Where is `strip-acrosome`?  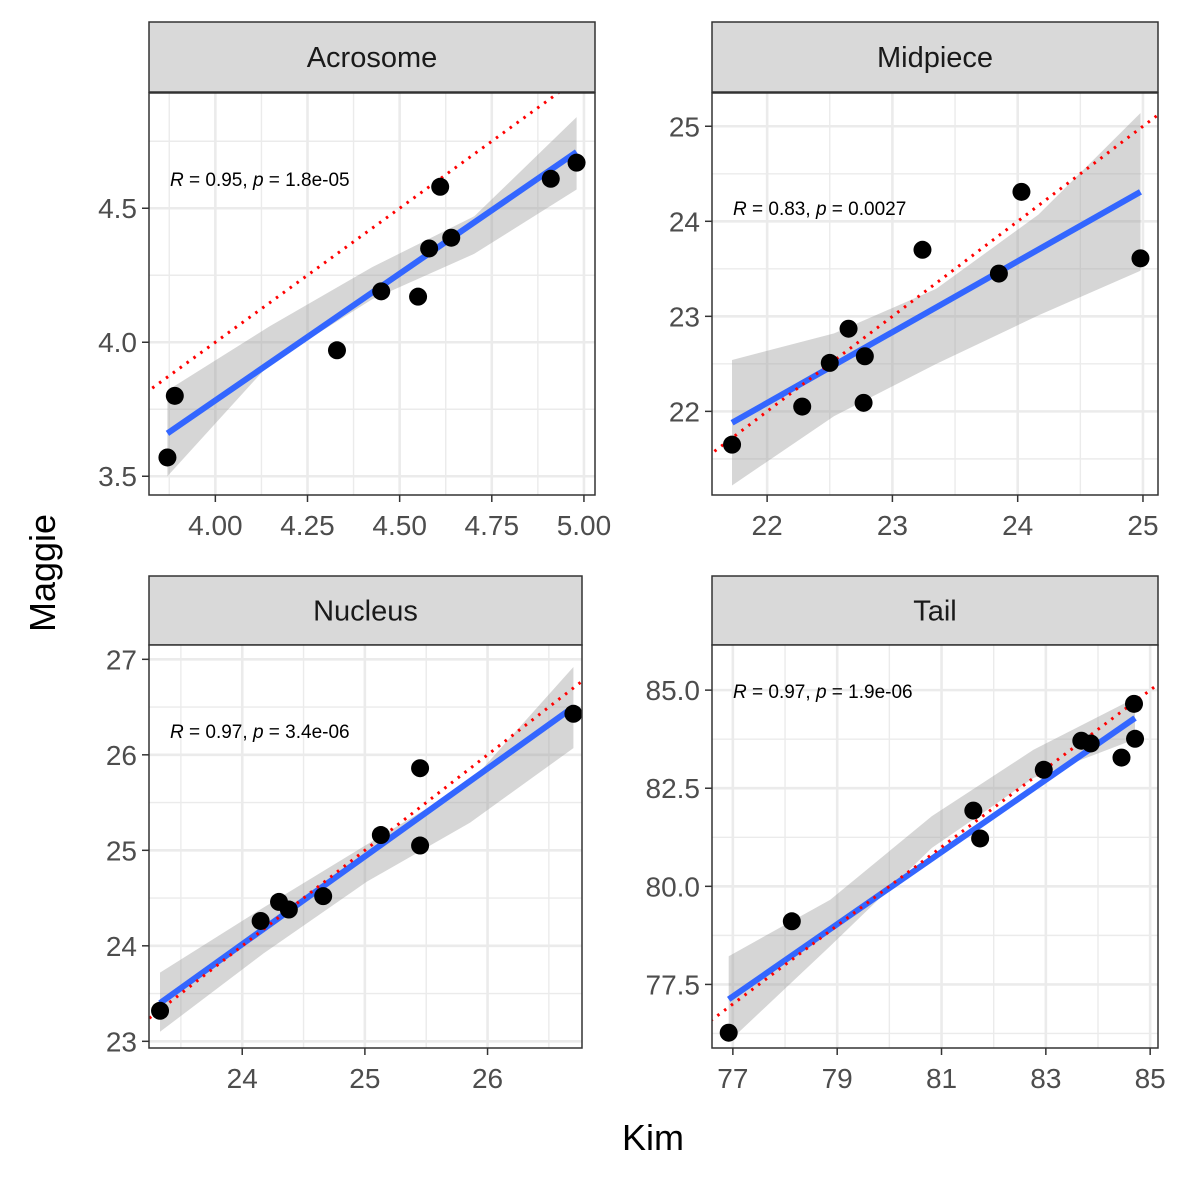
strip-acrosome is located at coordinates (372, 57).